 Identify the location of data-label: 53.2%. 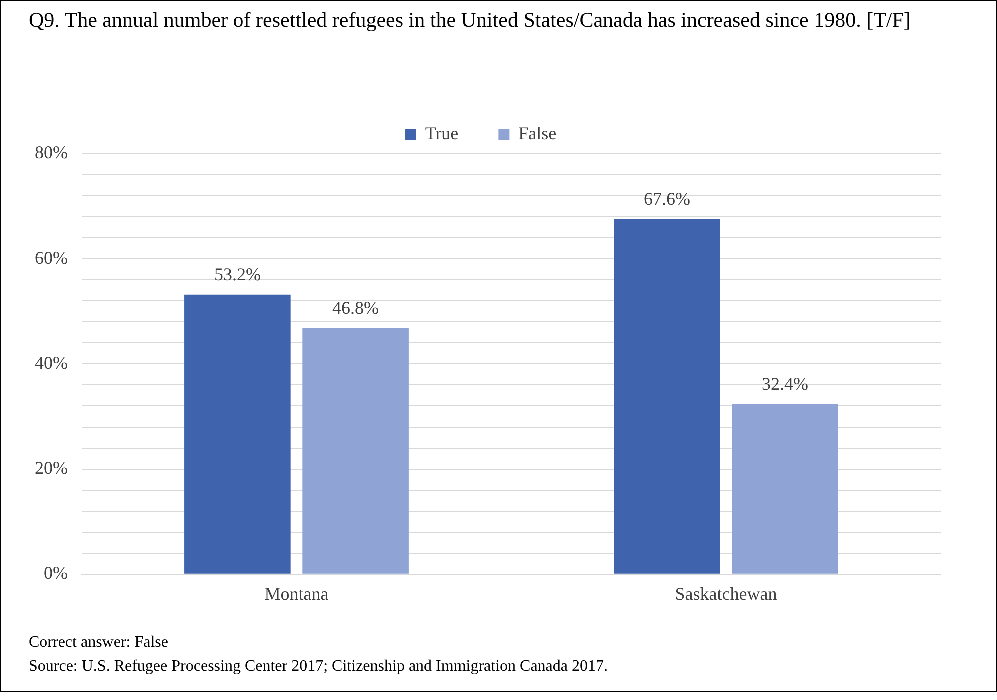
(237, 274).